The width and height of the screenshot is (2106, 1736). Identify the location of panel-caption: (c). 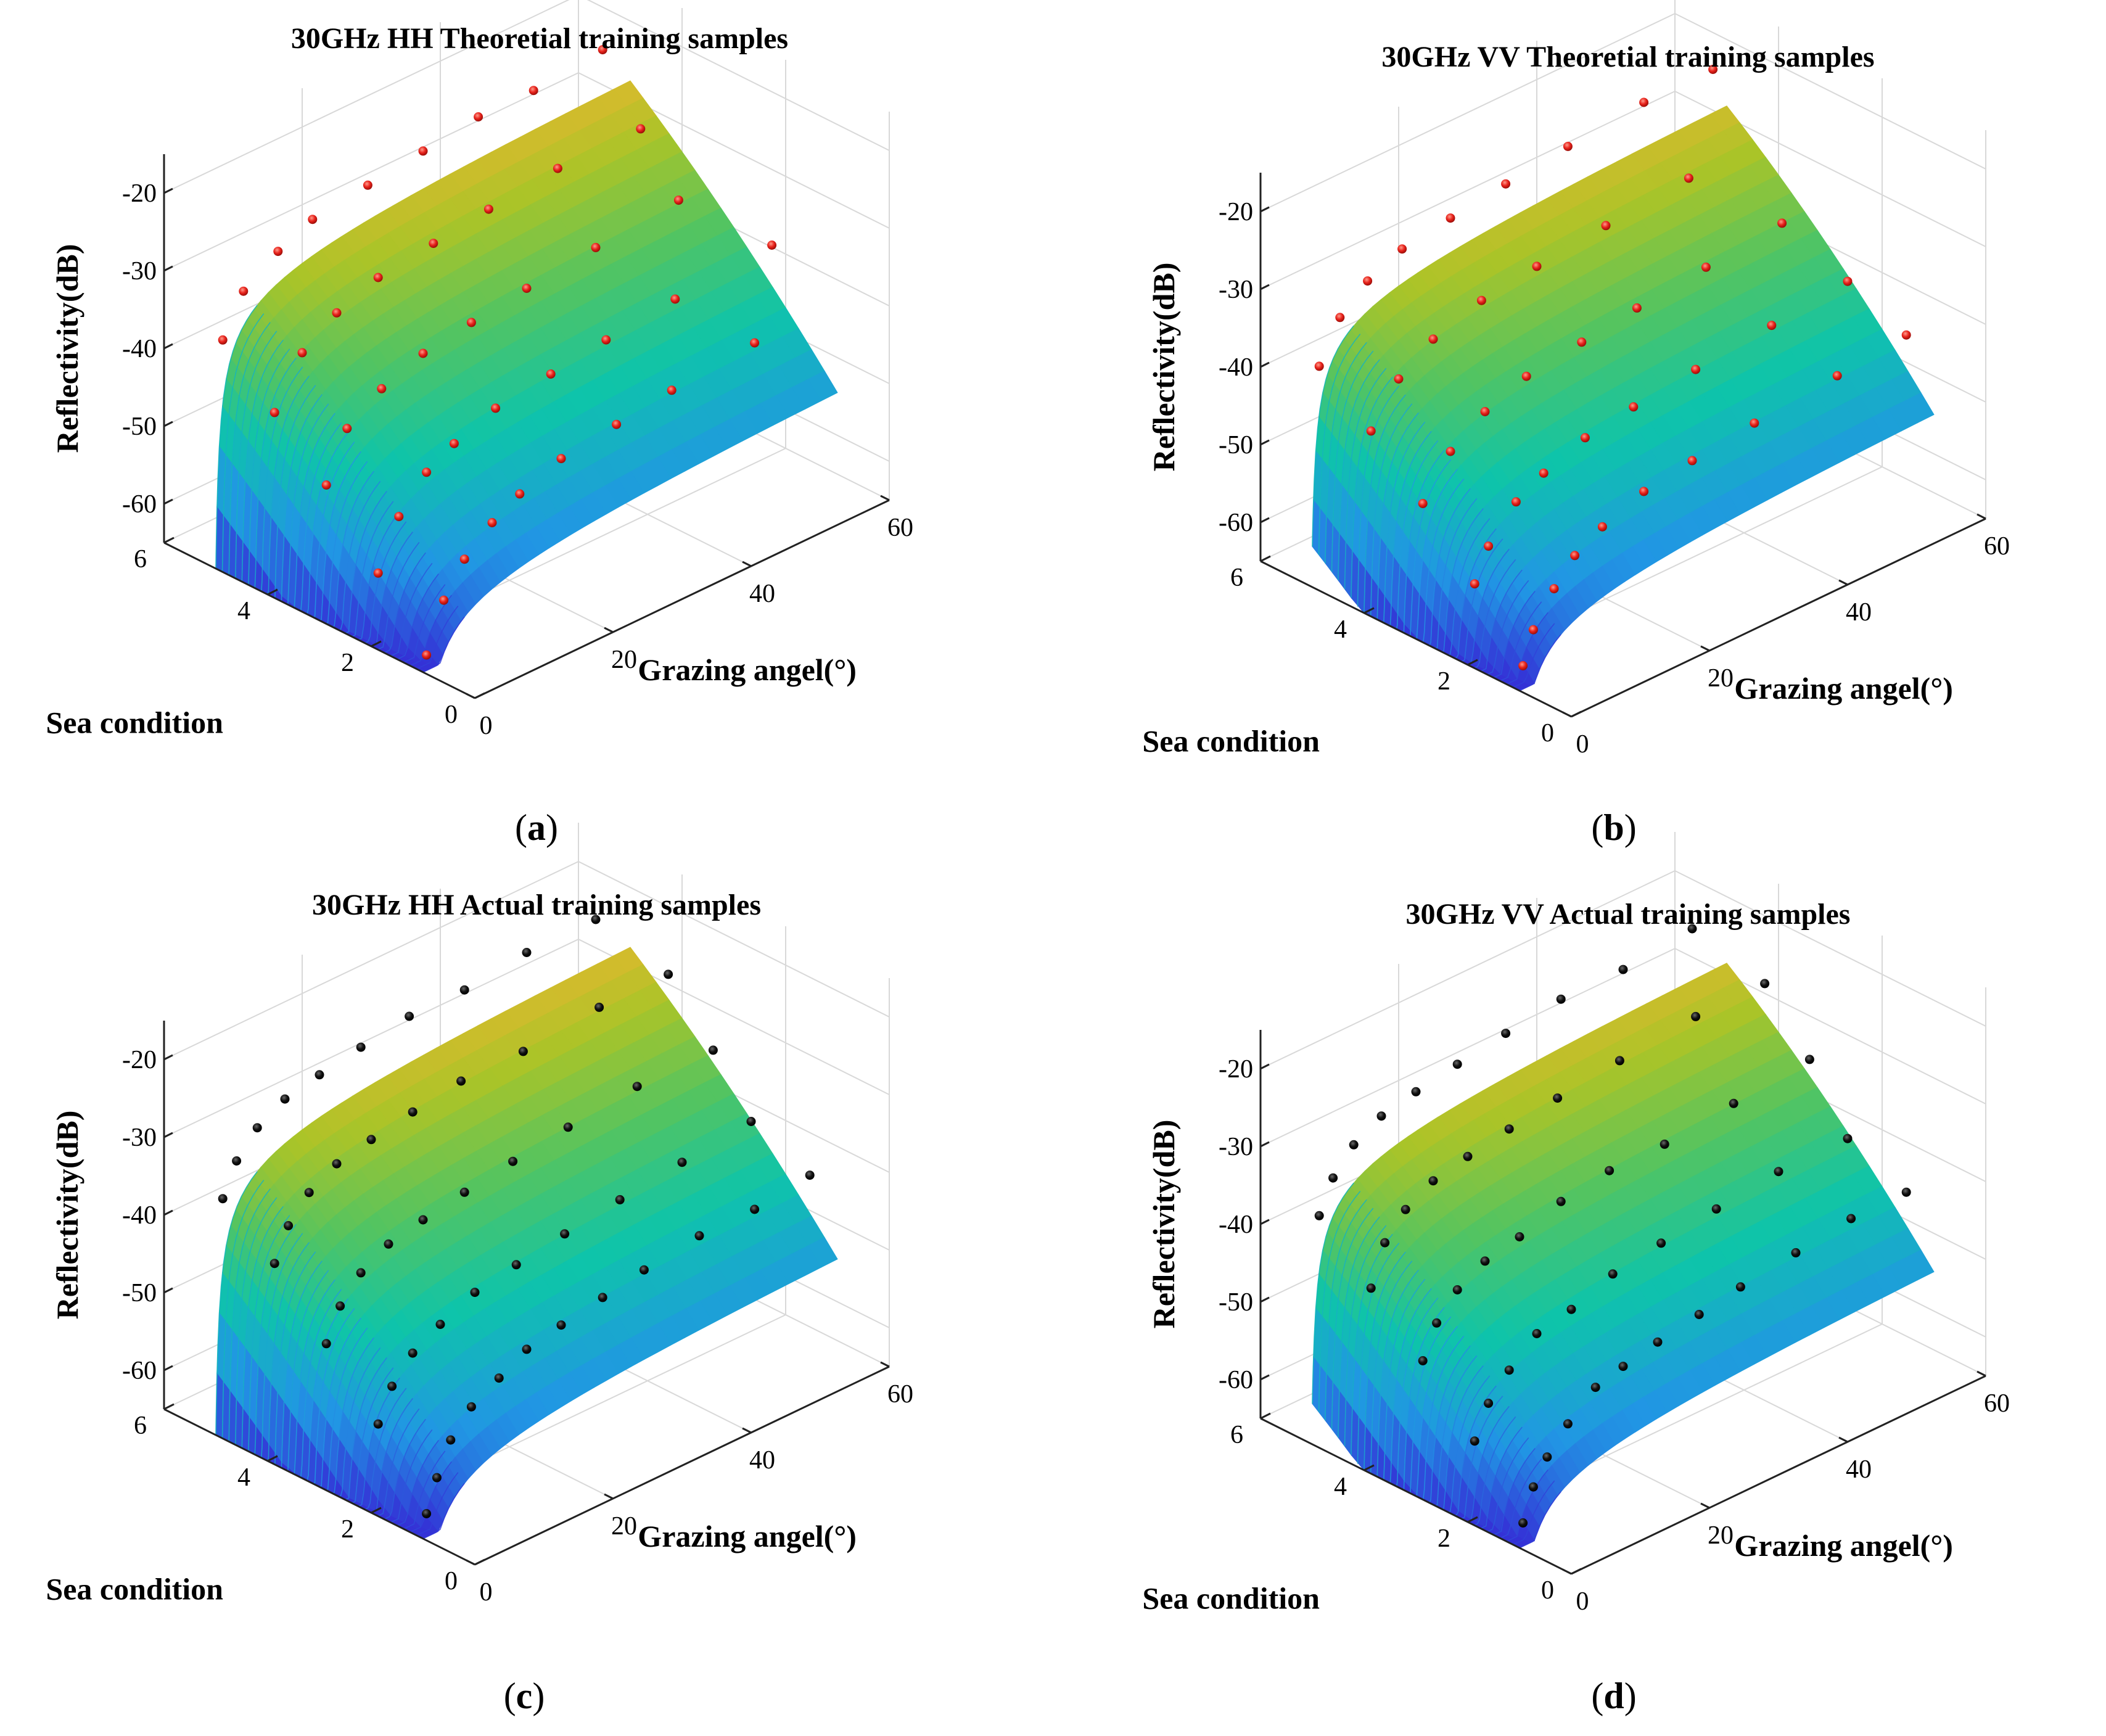
(524, 1696).